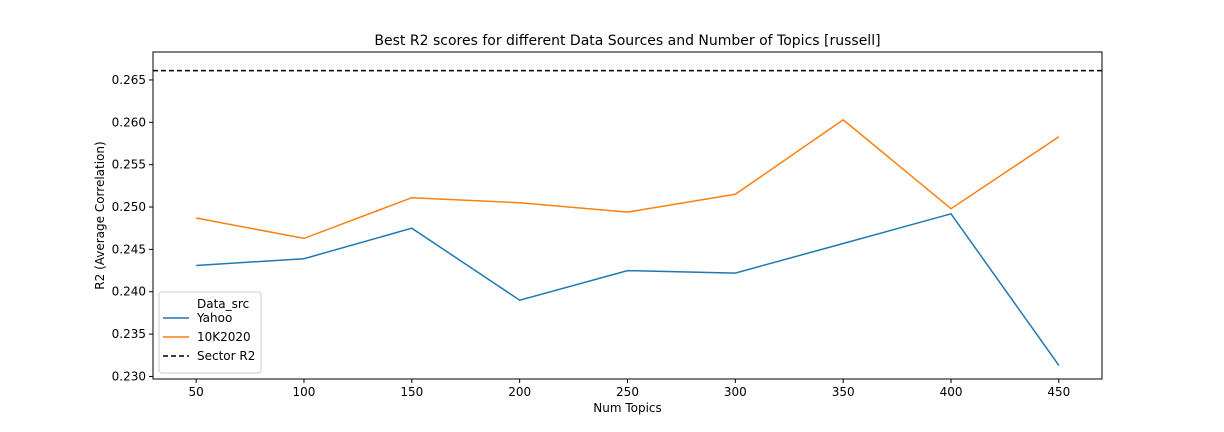 This screenshot has height=432, width=1224. Describe the element at coordinates (223, 304) in the screenshot. I see `legend-title: Data_src` at that location.